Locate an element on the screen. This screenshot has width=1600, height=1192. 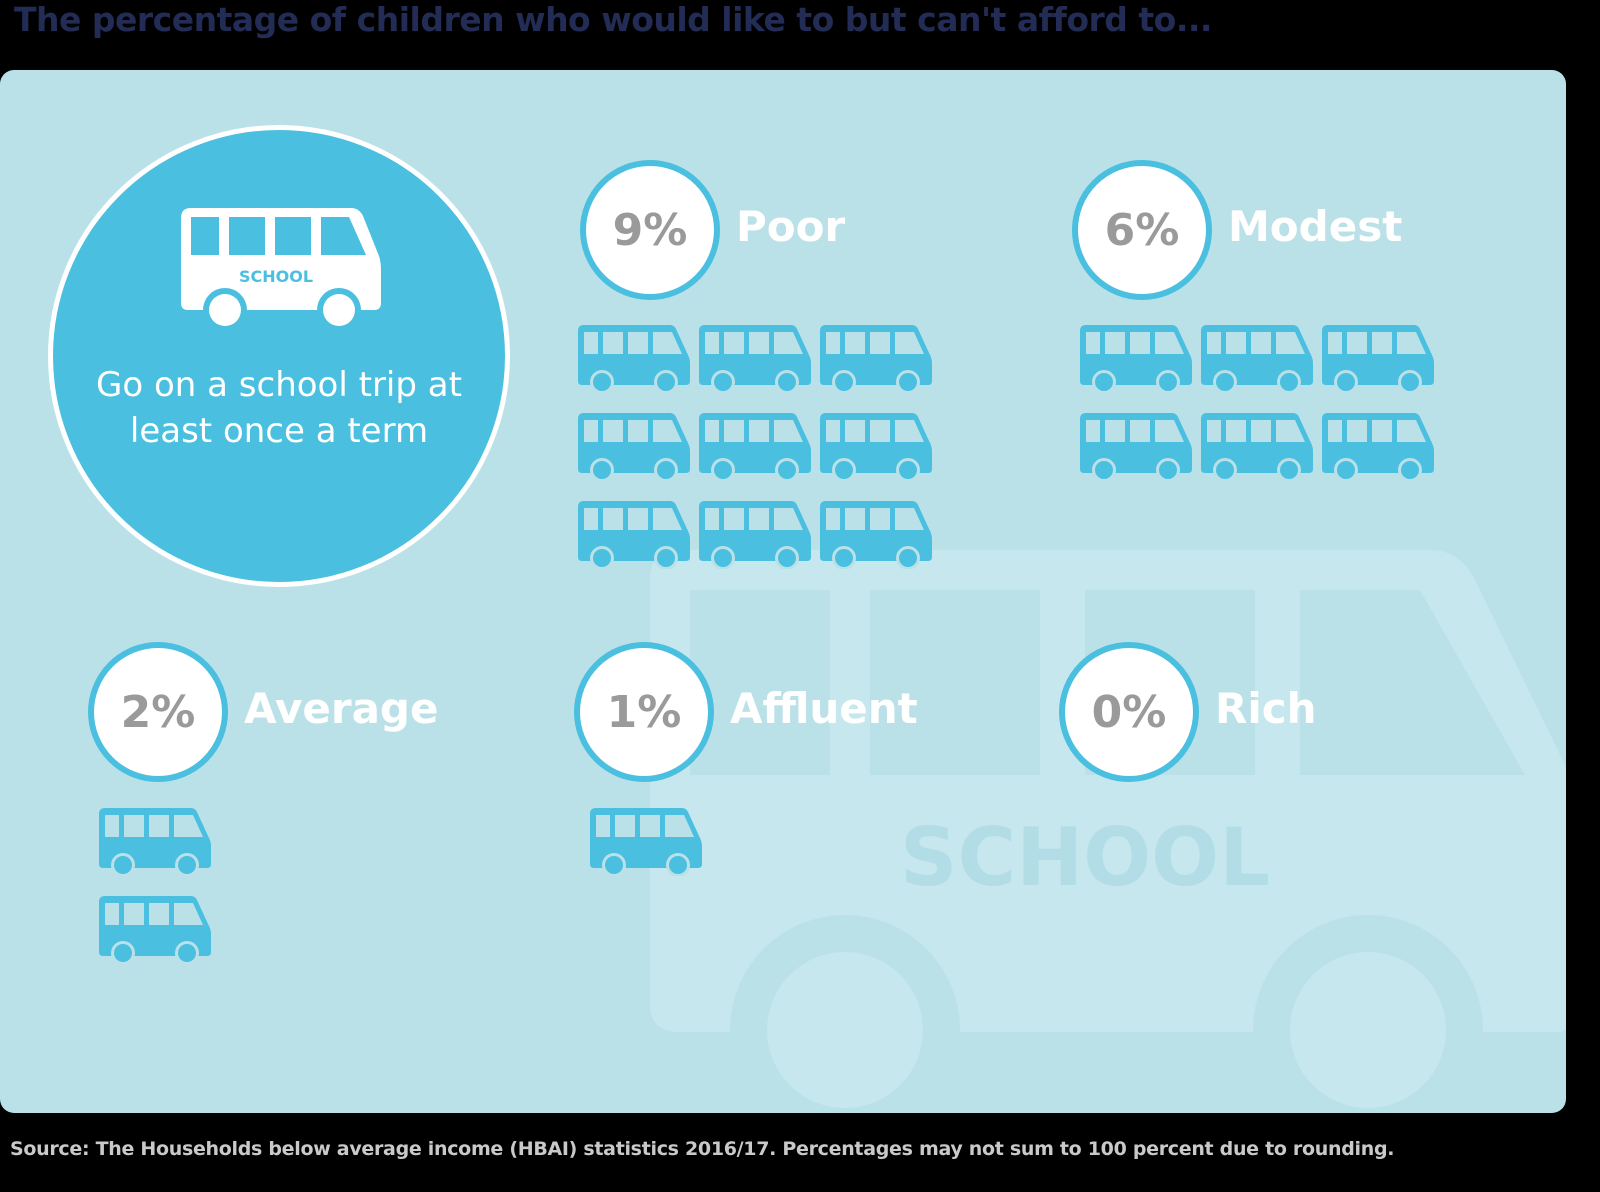
category-label-affluent: Affluent is located at coordinates (824, 708).